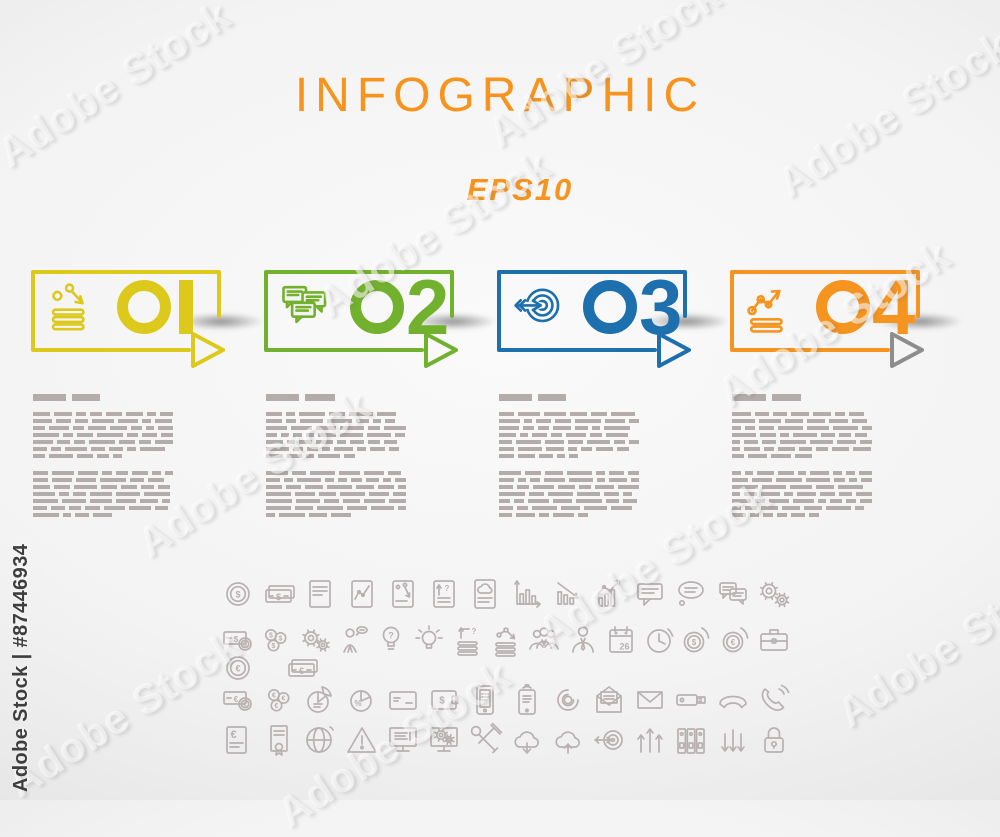  I want to click on cloud-upload-icon, so click(567, 742).